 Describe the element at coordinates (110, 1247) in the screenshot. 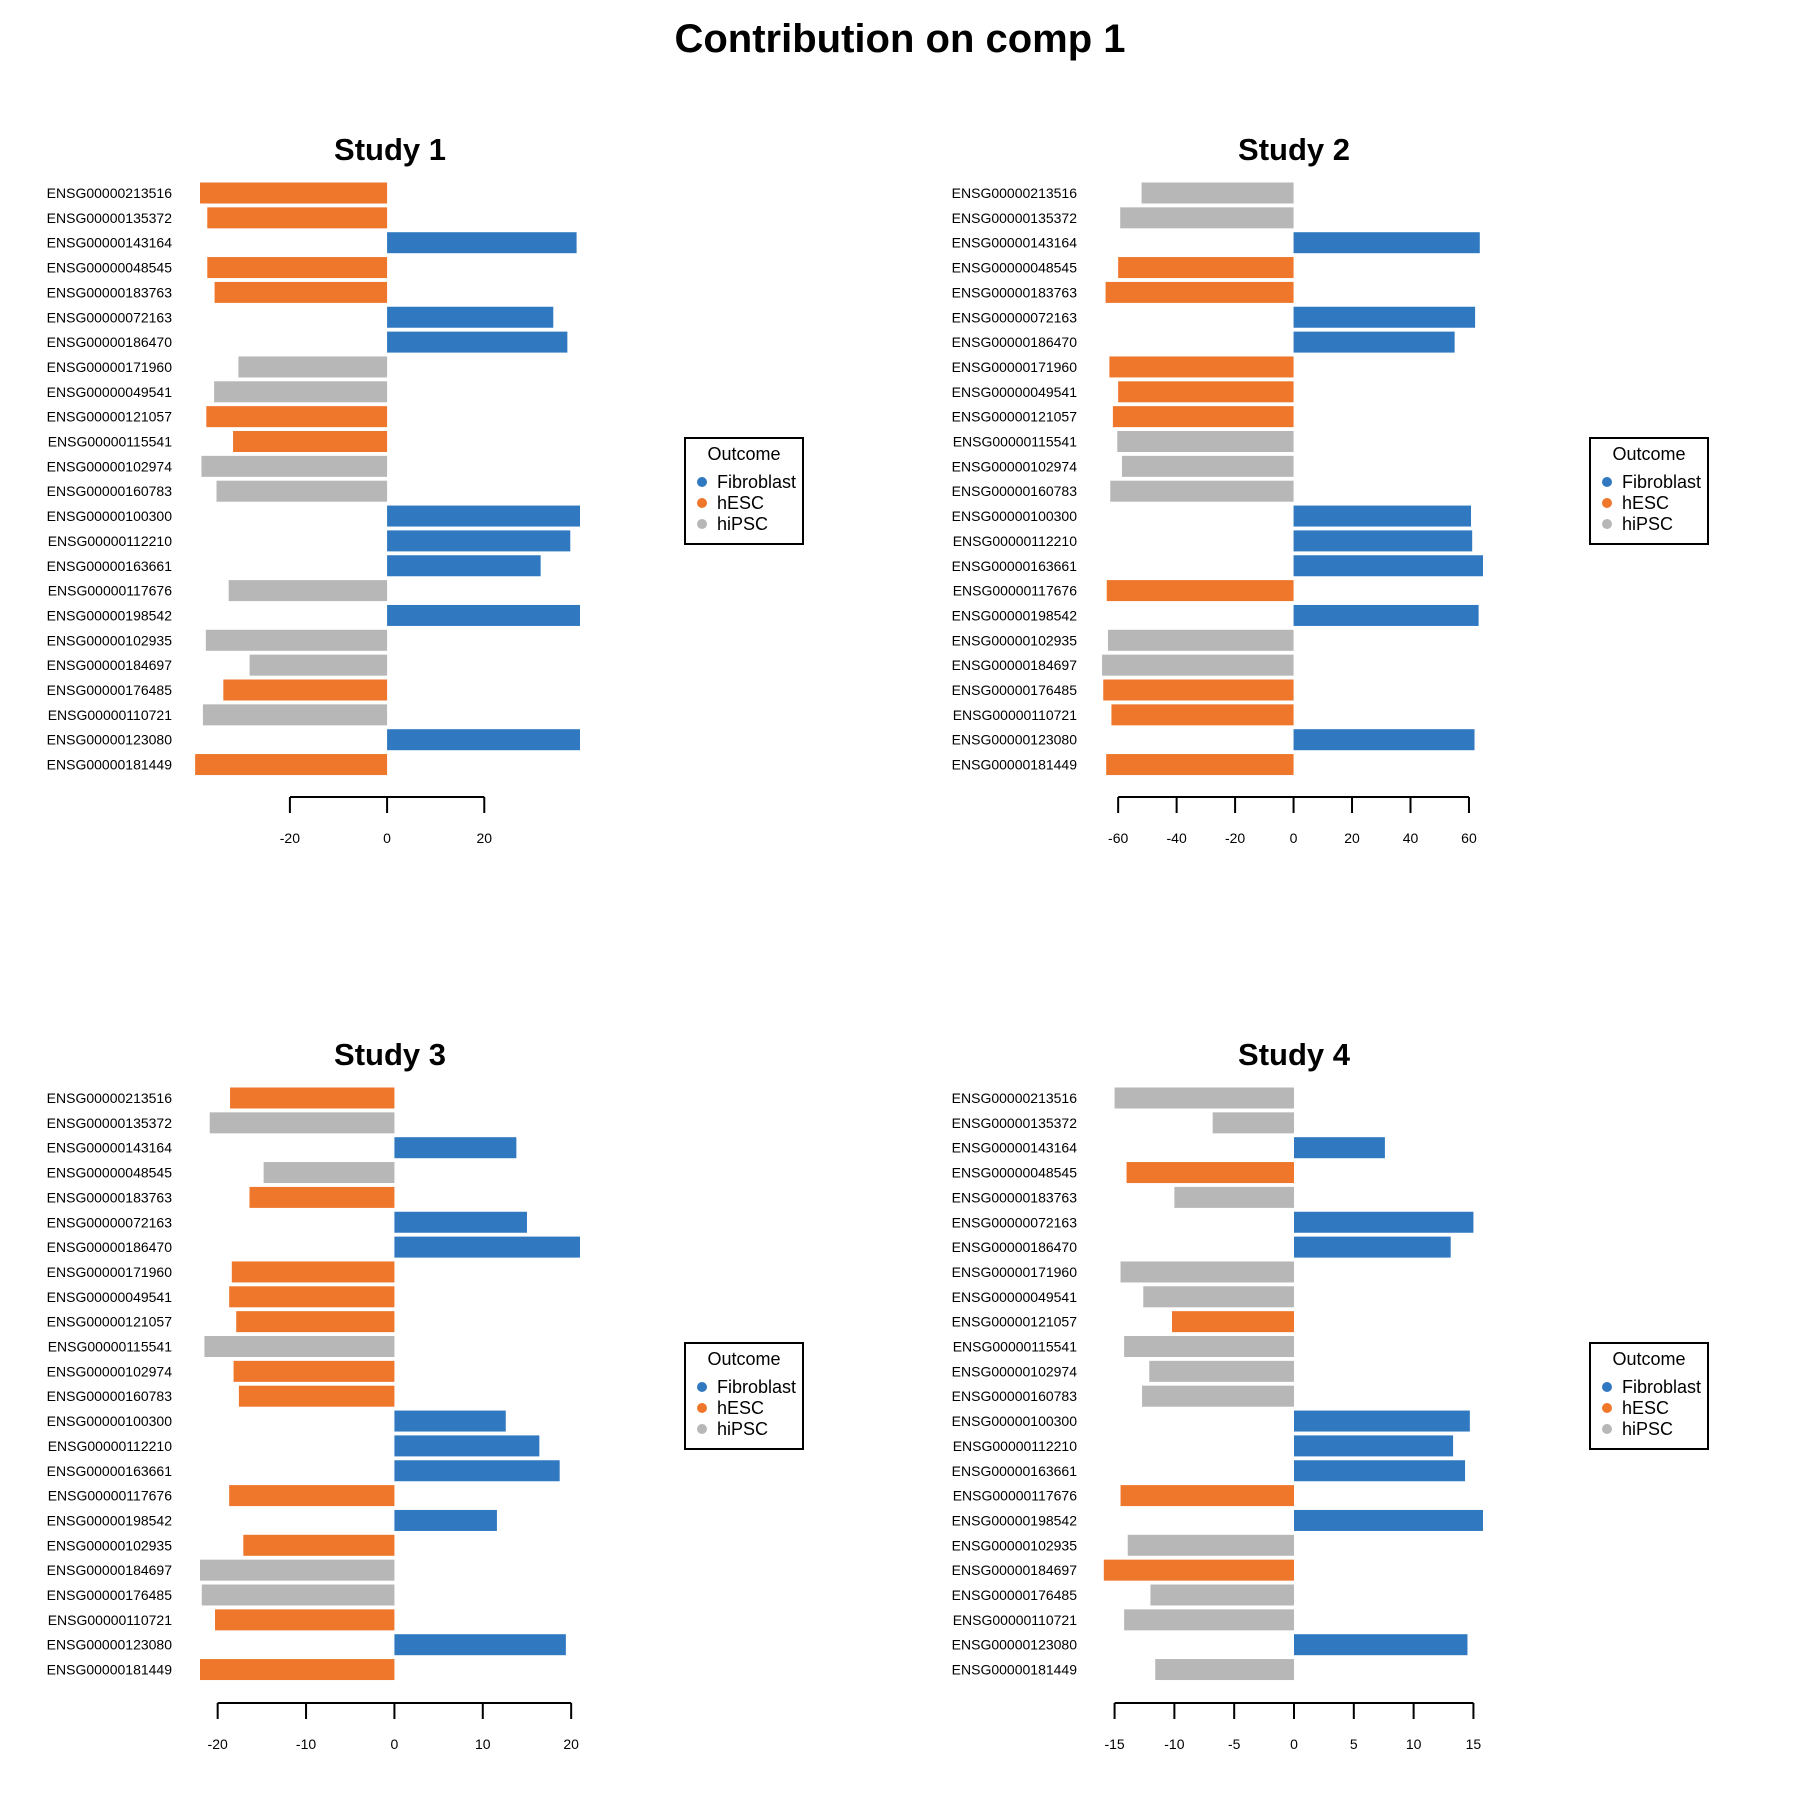

I see `category-label: ENSG00000186470` at that location.